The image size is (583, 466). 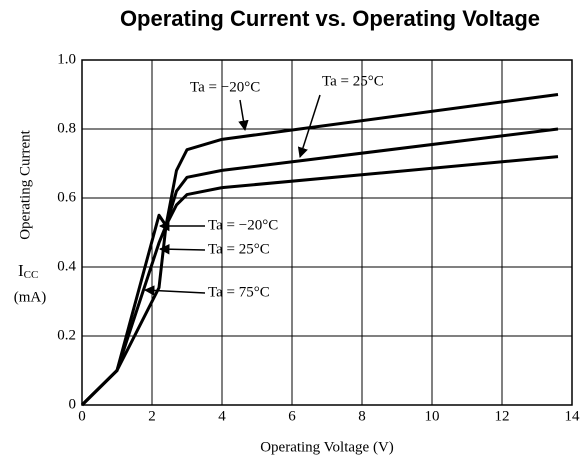 What do you see at coordinates (66, 335) in the screenshot?
I see `y-tick-label: 0.2` at bounding box center [66, 335].